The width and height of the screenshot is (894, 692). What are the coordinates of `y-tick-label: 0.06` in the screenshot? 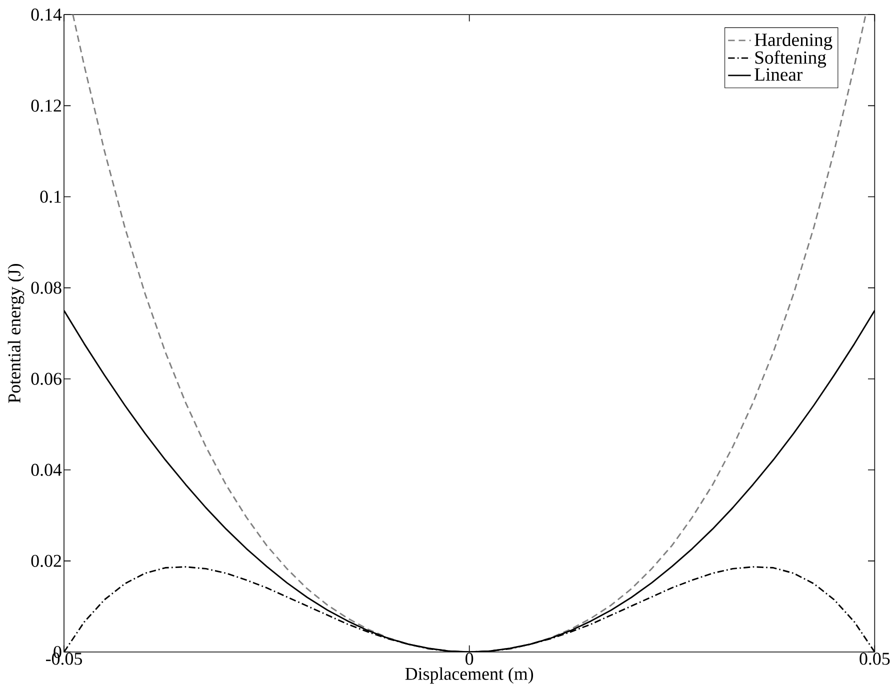 It's located at (46, 378).